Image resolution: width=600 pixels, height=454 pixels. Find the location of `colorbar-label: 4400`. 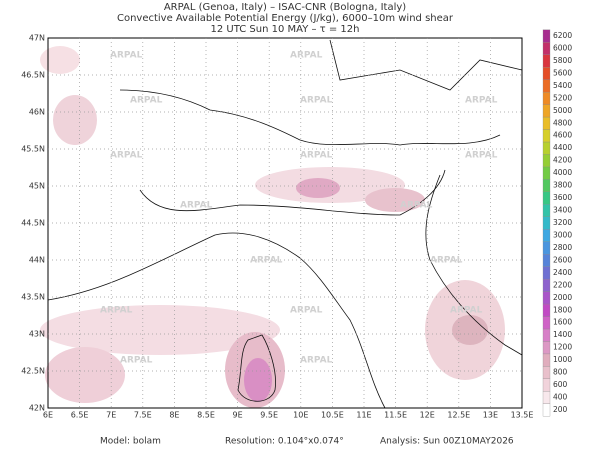

colorbar-label: 4400 is located at coordinates (562, 147).